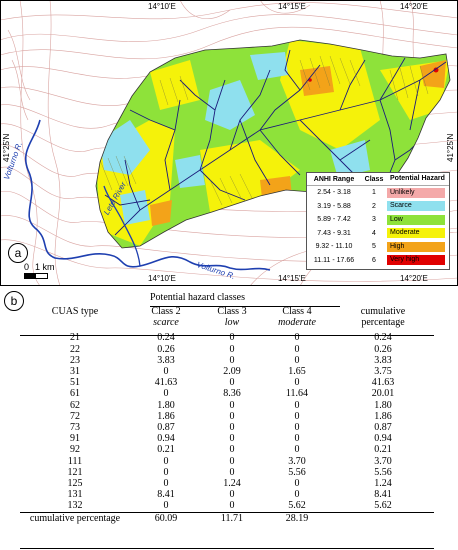 The height and width of the screenshot is (550, 458). What do you see at coordinates (75, 484) in the screenshot?
I see `table-cell: 125` at bounding box center [75, 484].